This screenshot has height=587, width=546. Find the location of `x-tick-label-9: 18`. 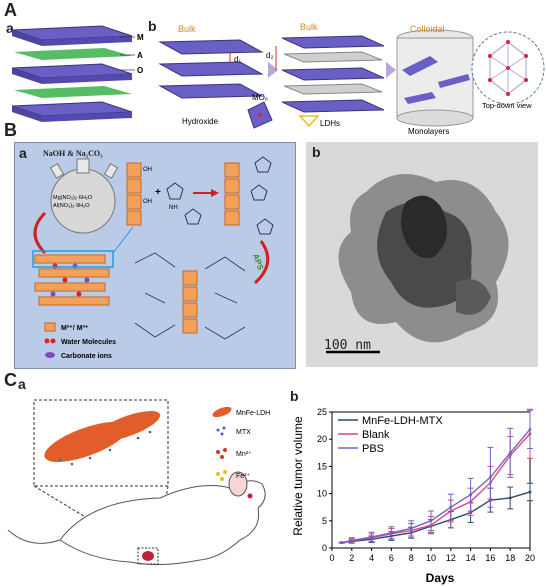

x-tick-label-9: 18 is located at coordinates (510, 558).